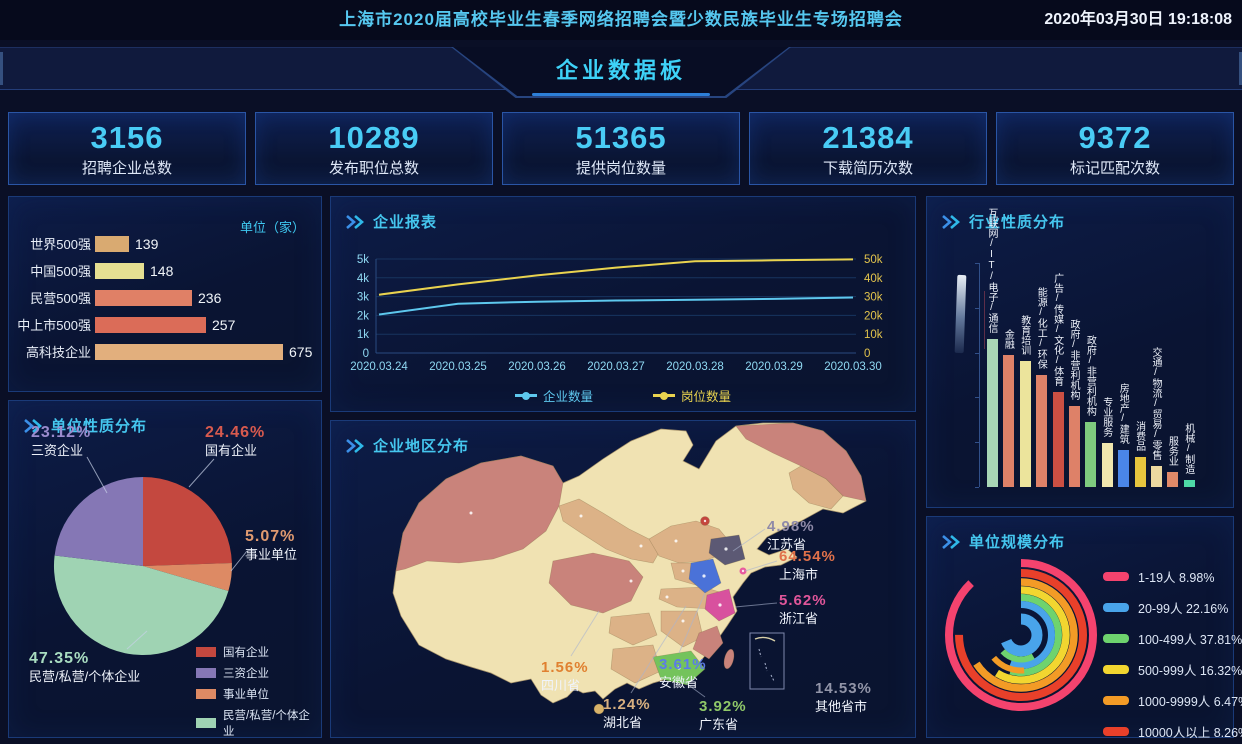 This screenshot has height=744, width=1242. I want to click on unit-bar-row: 民营500强 236, so click(126, 297).